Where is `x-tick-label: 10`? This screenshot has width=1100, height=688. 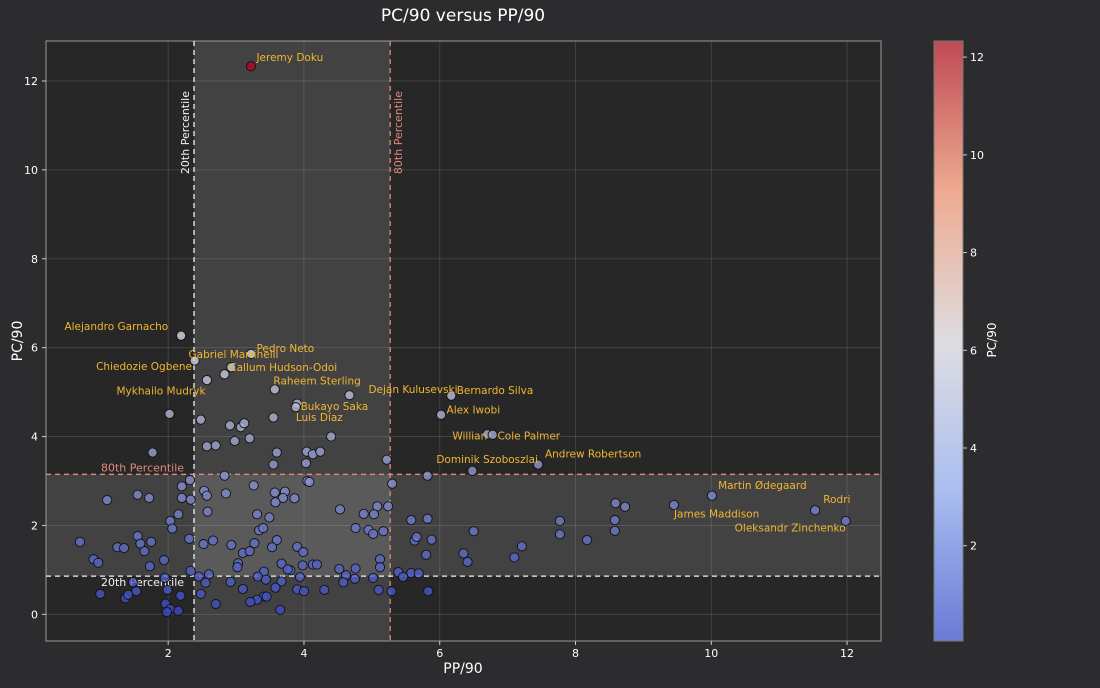 x-tick-label: 10 is located at coordinates (711, 653).